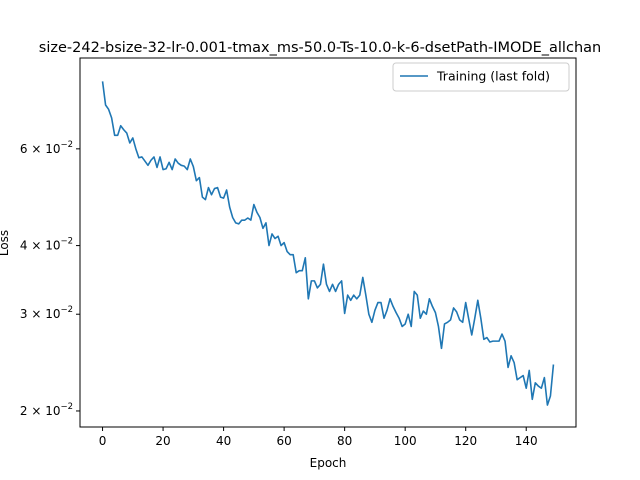 Image resolution: width=640 pixels, height=480 pixels. Describe the element at coordinates (46, 245) in the screenshot. I see `y-tick-label: 4 × 10⁻²` at that location.